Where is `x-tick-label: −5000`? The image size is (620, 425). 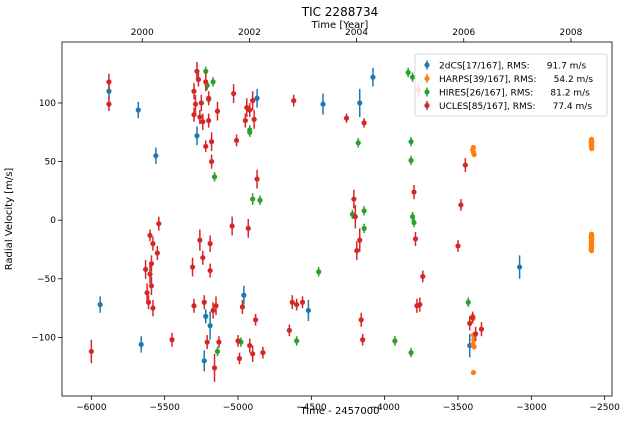
x-tick-label: −5000 is located at coordinates (238, 408).